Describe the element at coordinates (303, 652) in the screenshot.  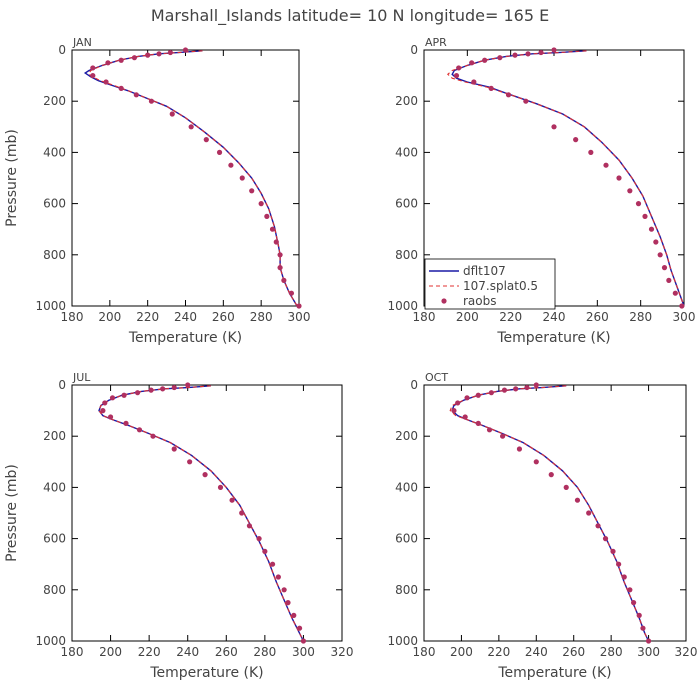
I see `x-tick-label: 300` at that location.